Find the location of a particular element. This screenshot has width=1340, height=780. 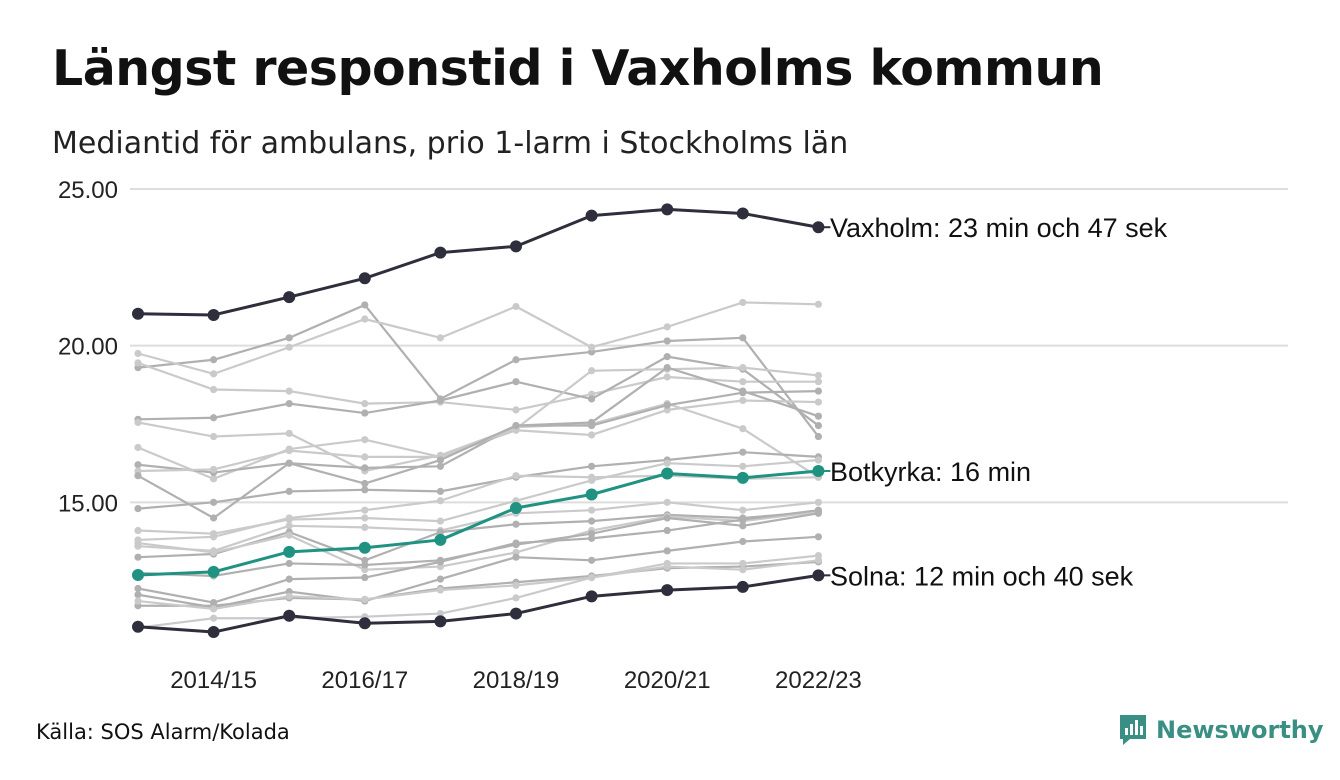

background-series-line is located at coordinates (478, 594).